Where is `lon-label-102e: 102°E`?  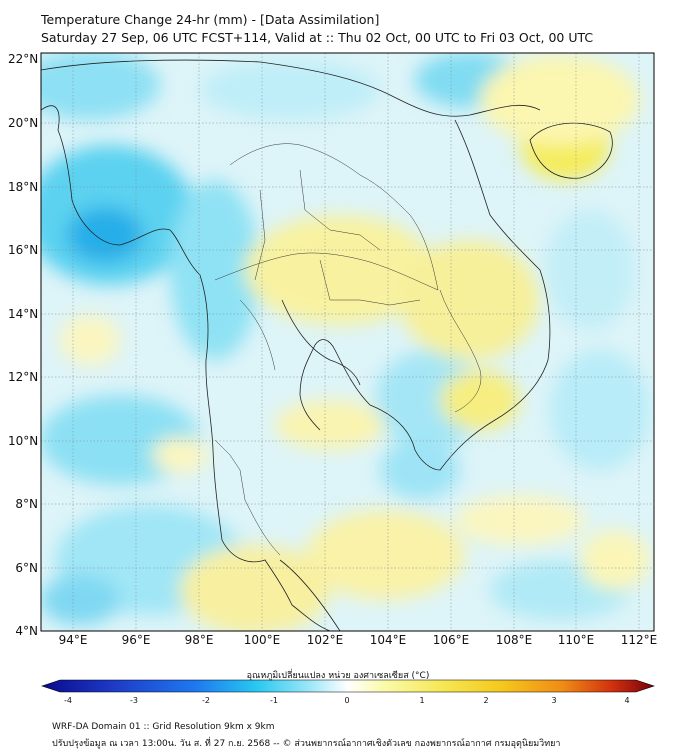
lon-label-102e: 102°E is located at coordinates (325, 640).